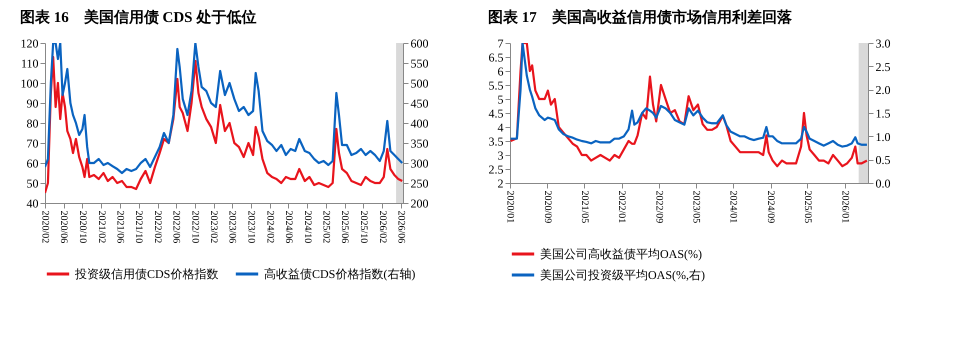 The height and width of the screenshot is (351, 960). What do you see at coordinates (419, 123) in the screenshot?
I see `y2-tick-label: 400` at bounding box center [419, 123].